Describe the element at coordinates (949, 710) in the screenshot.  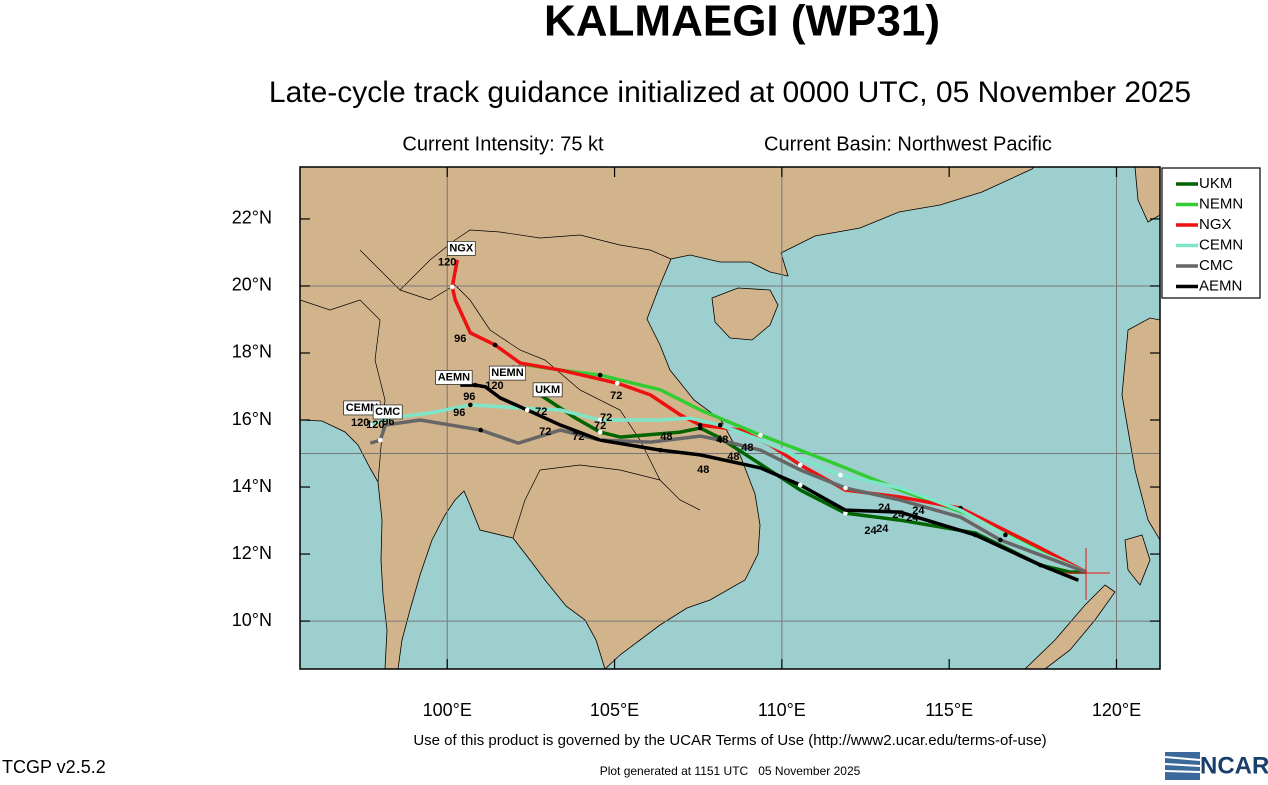
I see `x-tick-label: 115°E` at that location.